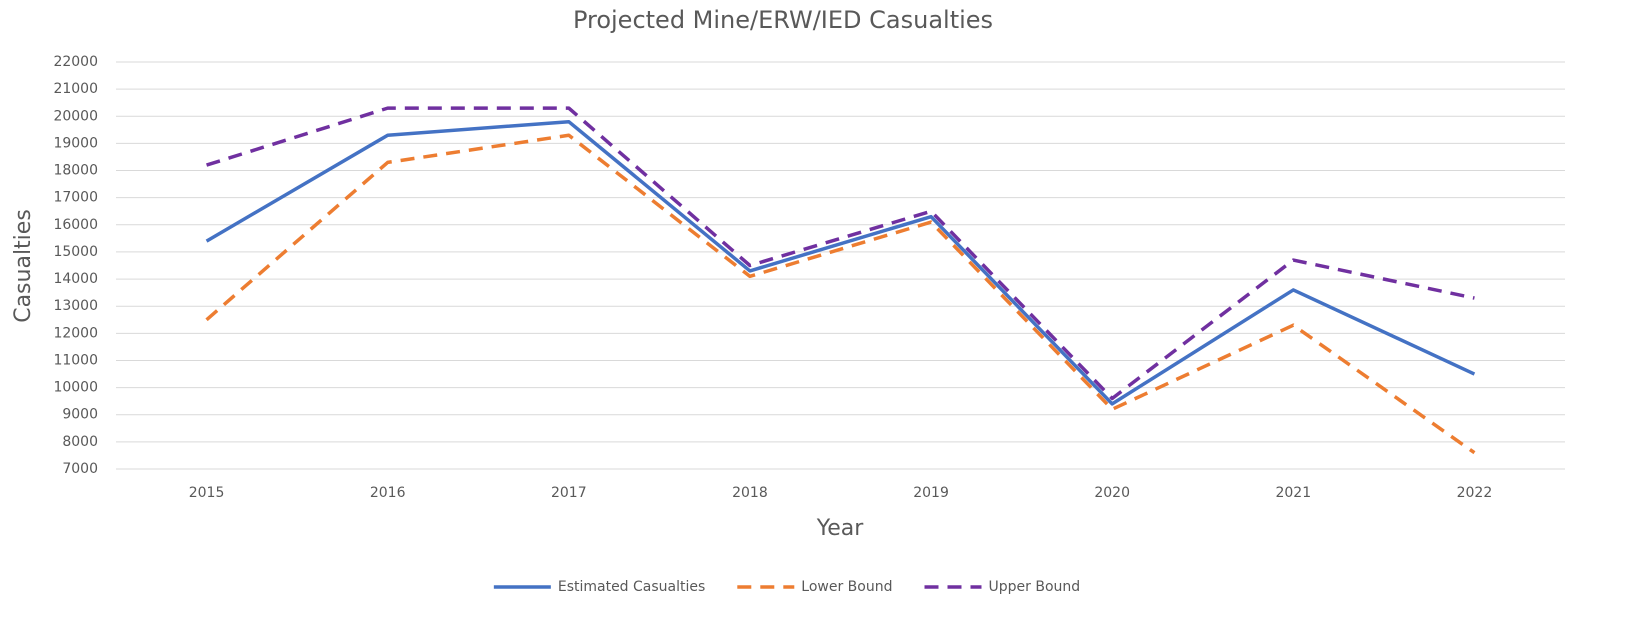  Describe the element at coordinates (1293, 493) in the screenshot. I see `x-tick-label: 2021` at that location.